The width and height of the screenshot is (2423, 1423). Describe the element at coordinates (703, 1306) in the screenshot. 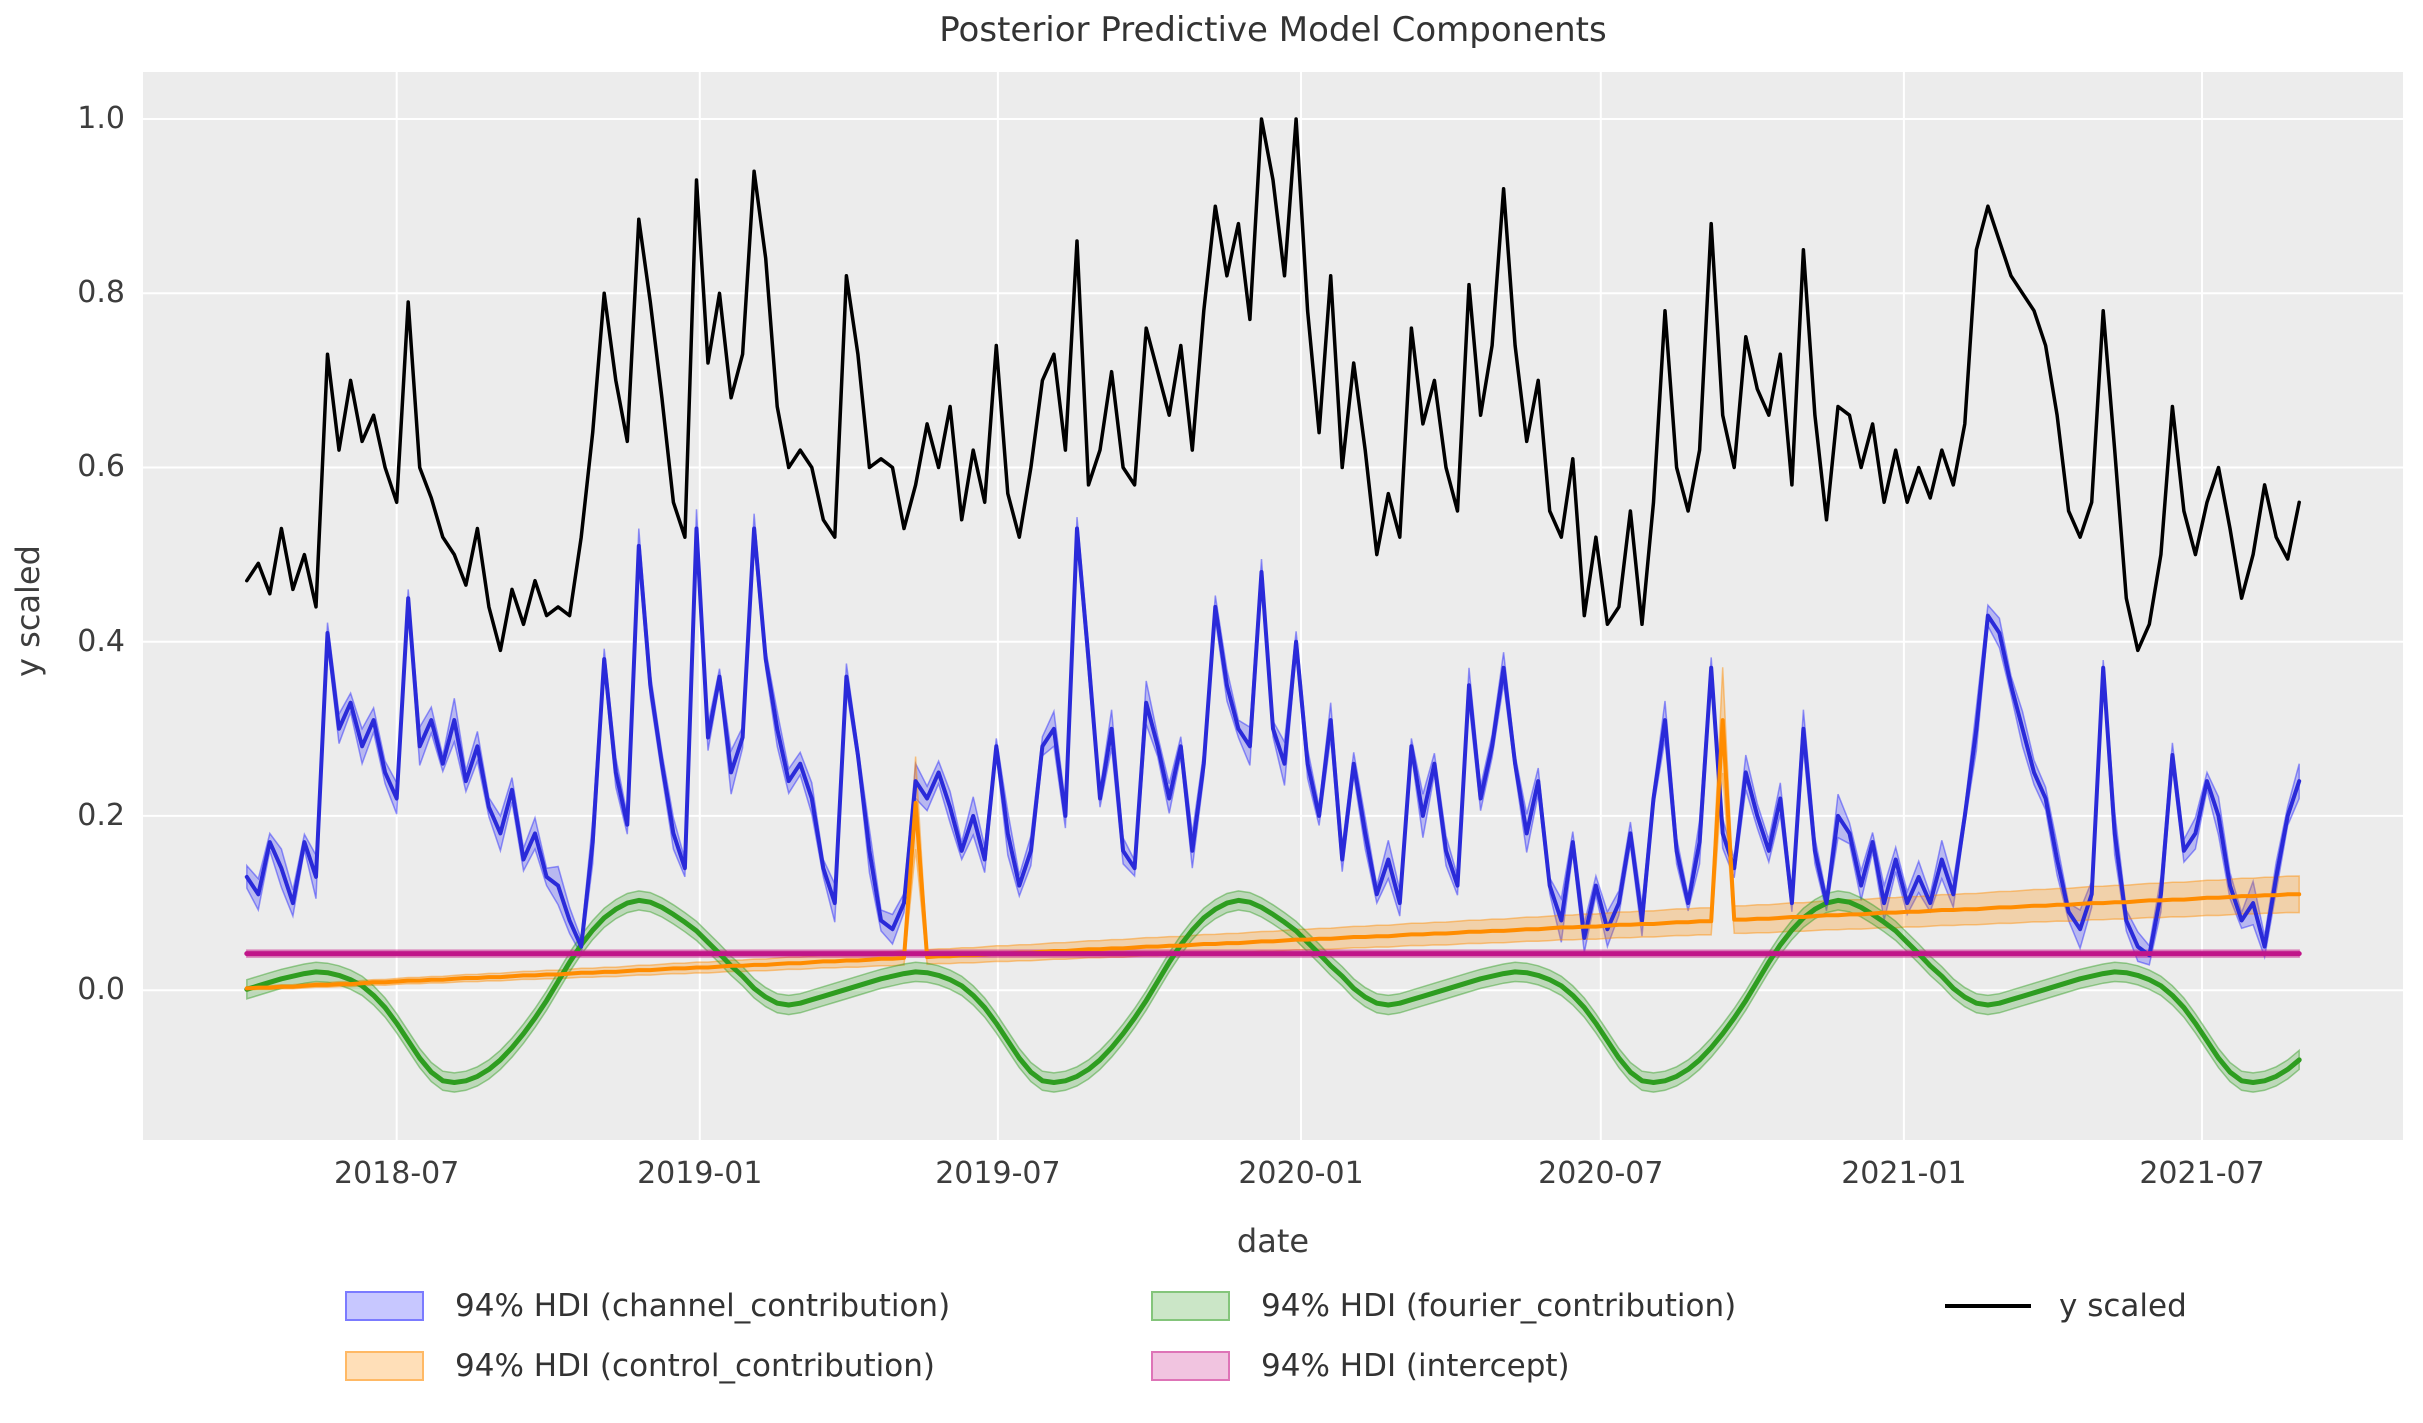

I see `legend-label-channel: 94% HDI (channel_contribution)` at that location.